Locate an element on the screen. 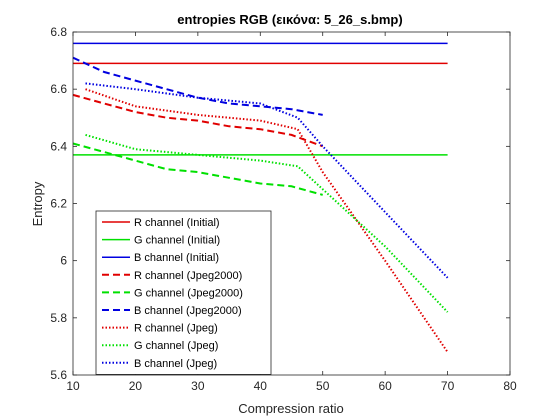  x-tick-label: 70 is located at coordinates (448, 386).